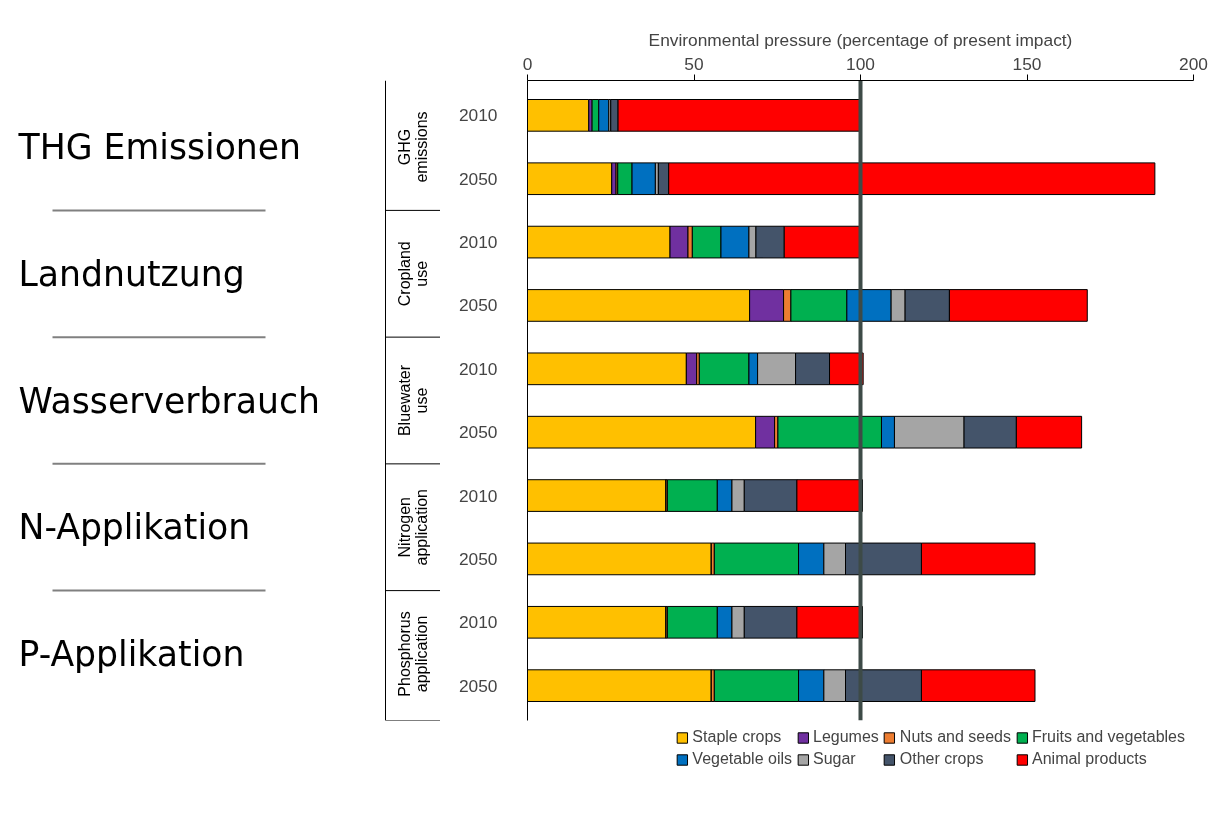  Describe the element at coordinates (860, 63) in the screenshot. I see `x-tick-label: 100` at that location.